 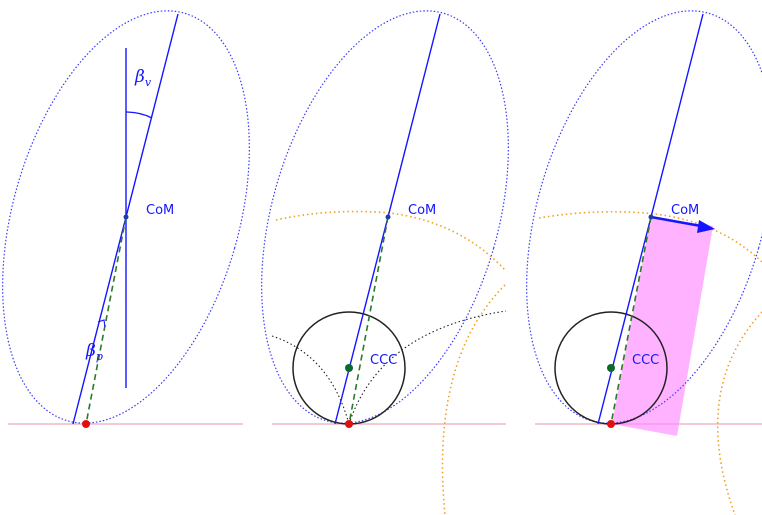 What do you see at coordinates (86, 424) in the screenshot?
I see `contact-point-left` at bounding box center [86, 424].